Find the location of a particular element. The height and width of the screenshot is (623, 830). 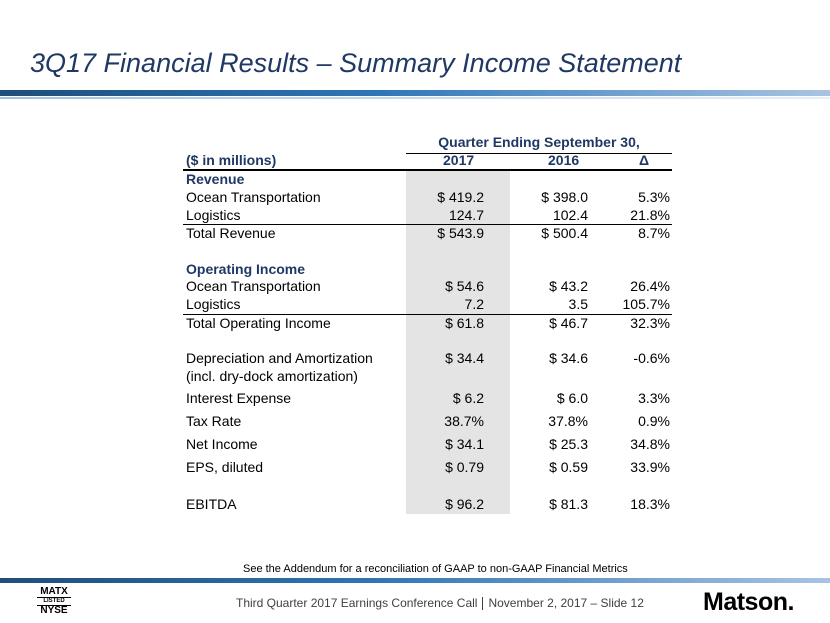

table-row: Net Income $ 34.1 $ 25.3 34.8% is located at coordinates (427, 445).